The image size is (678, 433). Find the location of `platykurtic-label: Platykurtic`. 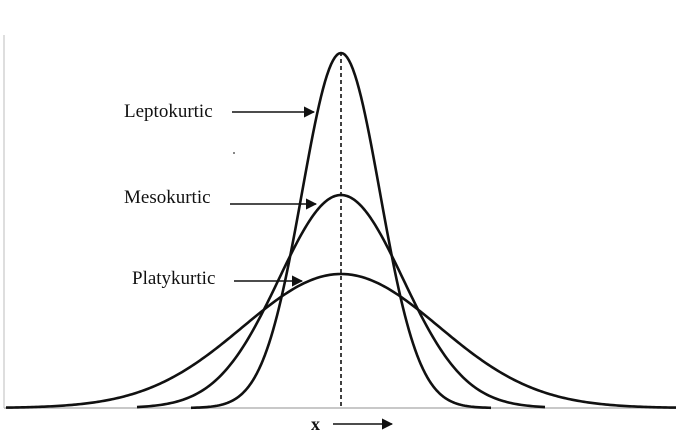

platykurtic-label: Platykurtic is located at coordinates (173, 278).